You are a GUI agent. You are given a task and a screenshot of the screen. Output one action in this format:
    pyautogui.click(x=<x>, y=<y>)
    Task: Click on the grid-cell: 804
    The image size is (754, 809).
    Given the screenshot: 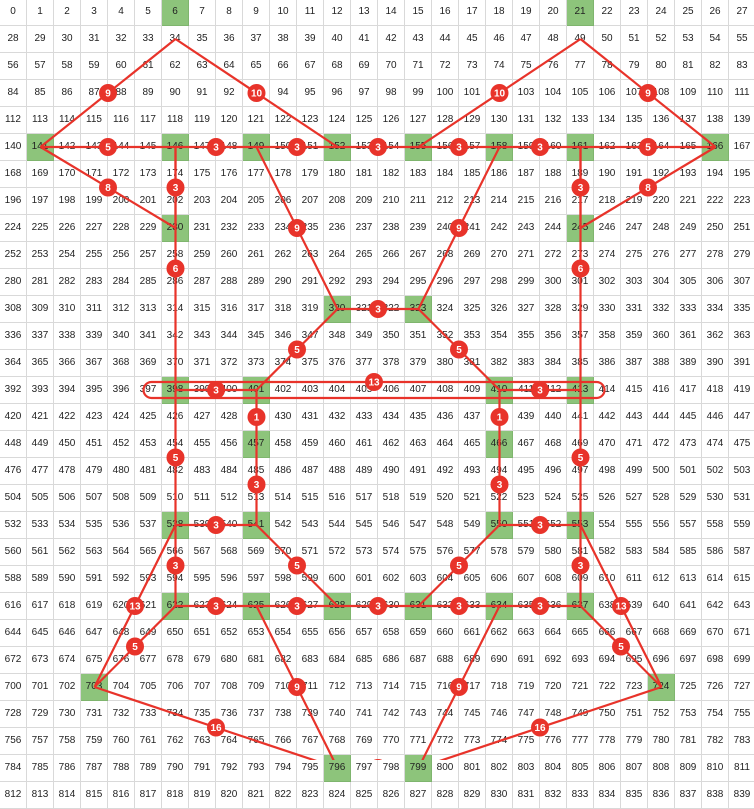 What is the action you would take?
    pyautogui.click(x=553, y=768)
    